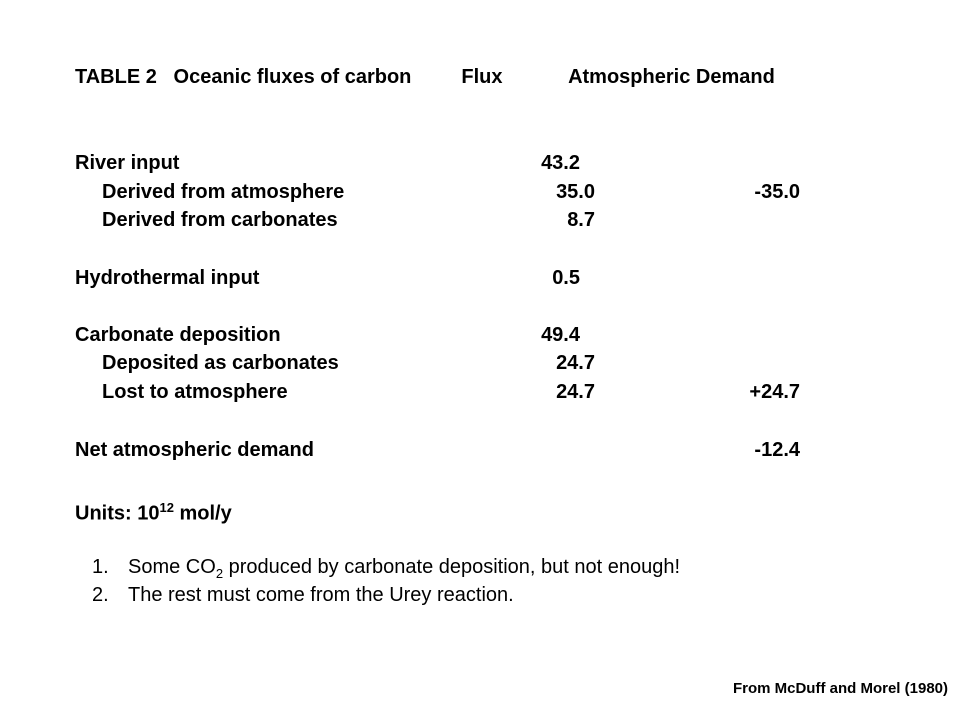 The width and height of the screenshot is (960, 720). Describe the element at coordinates (117, 513) in the screenshot. I see `units-text: Units: 10` at that location.